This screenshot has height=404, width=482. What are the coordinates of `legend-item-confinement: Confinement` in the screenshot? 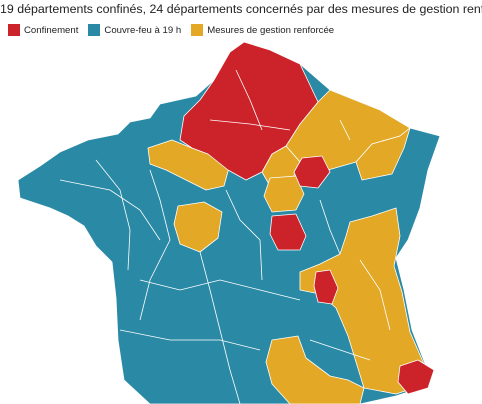 It's located at (43, 30).